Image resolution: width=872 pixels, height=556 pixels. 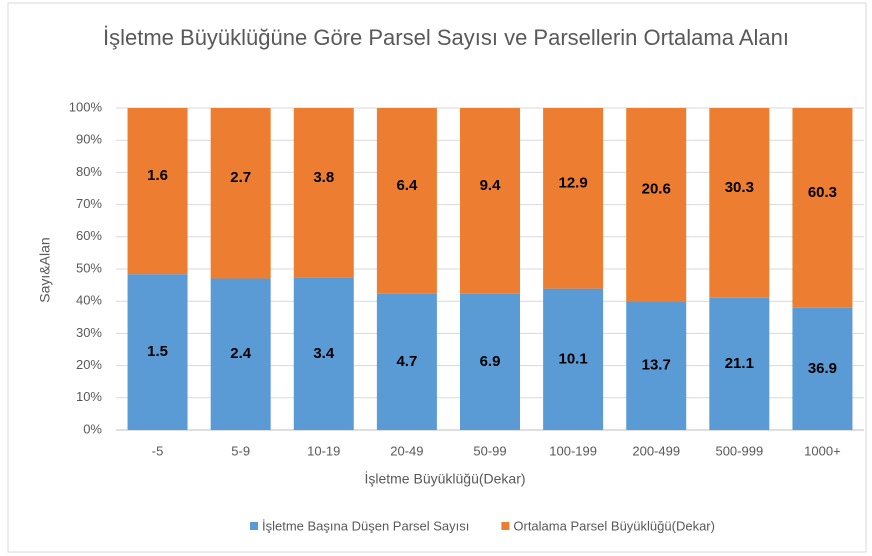 I want to click on value-label: 12.9, so click(x=573, y=182).